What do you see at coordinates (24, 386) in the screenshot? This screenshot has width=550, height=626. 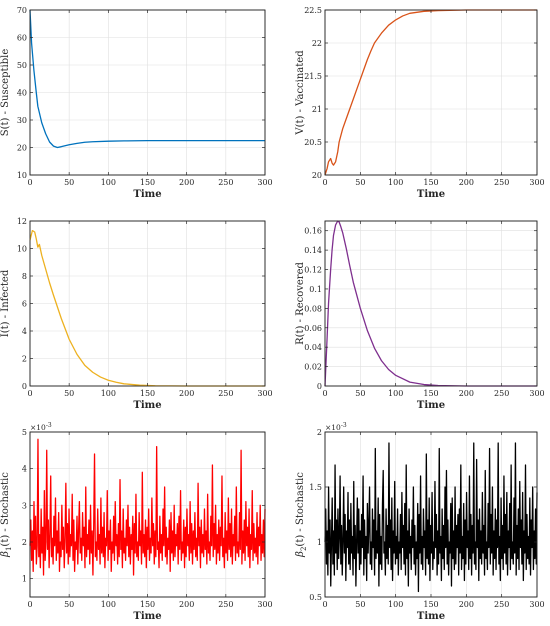 I see `y-tick-label: 0` at bounding box center [24, 386].